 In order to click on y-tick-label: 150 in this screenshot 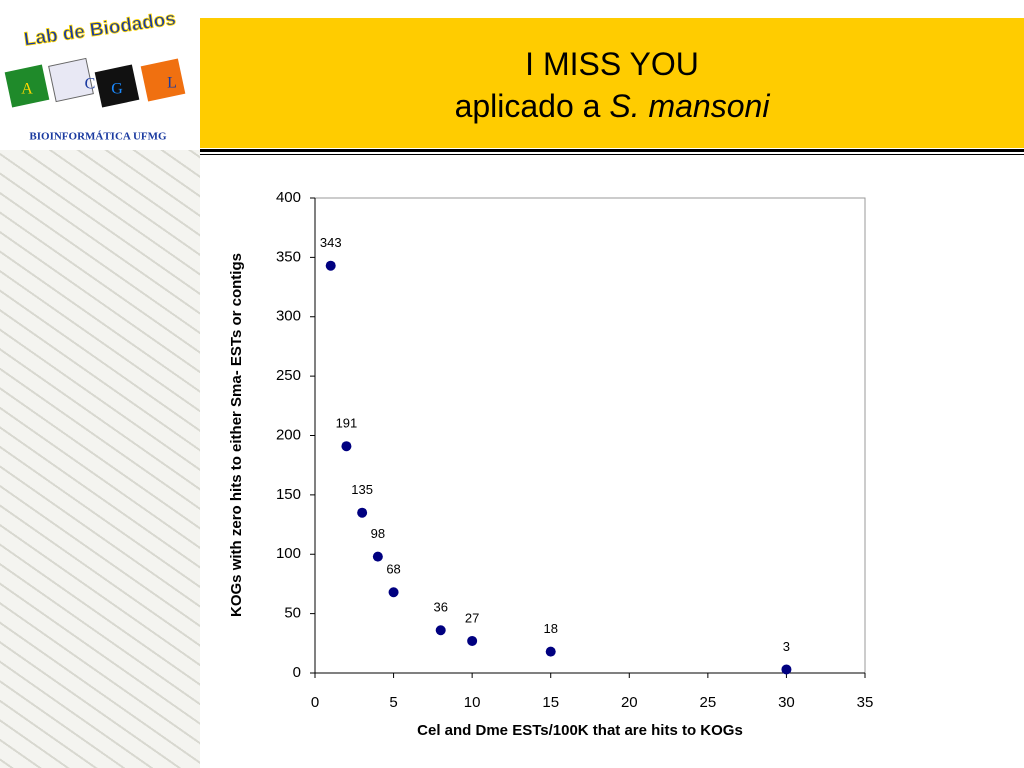, I will do `click(288, 494)`.